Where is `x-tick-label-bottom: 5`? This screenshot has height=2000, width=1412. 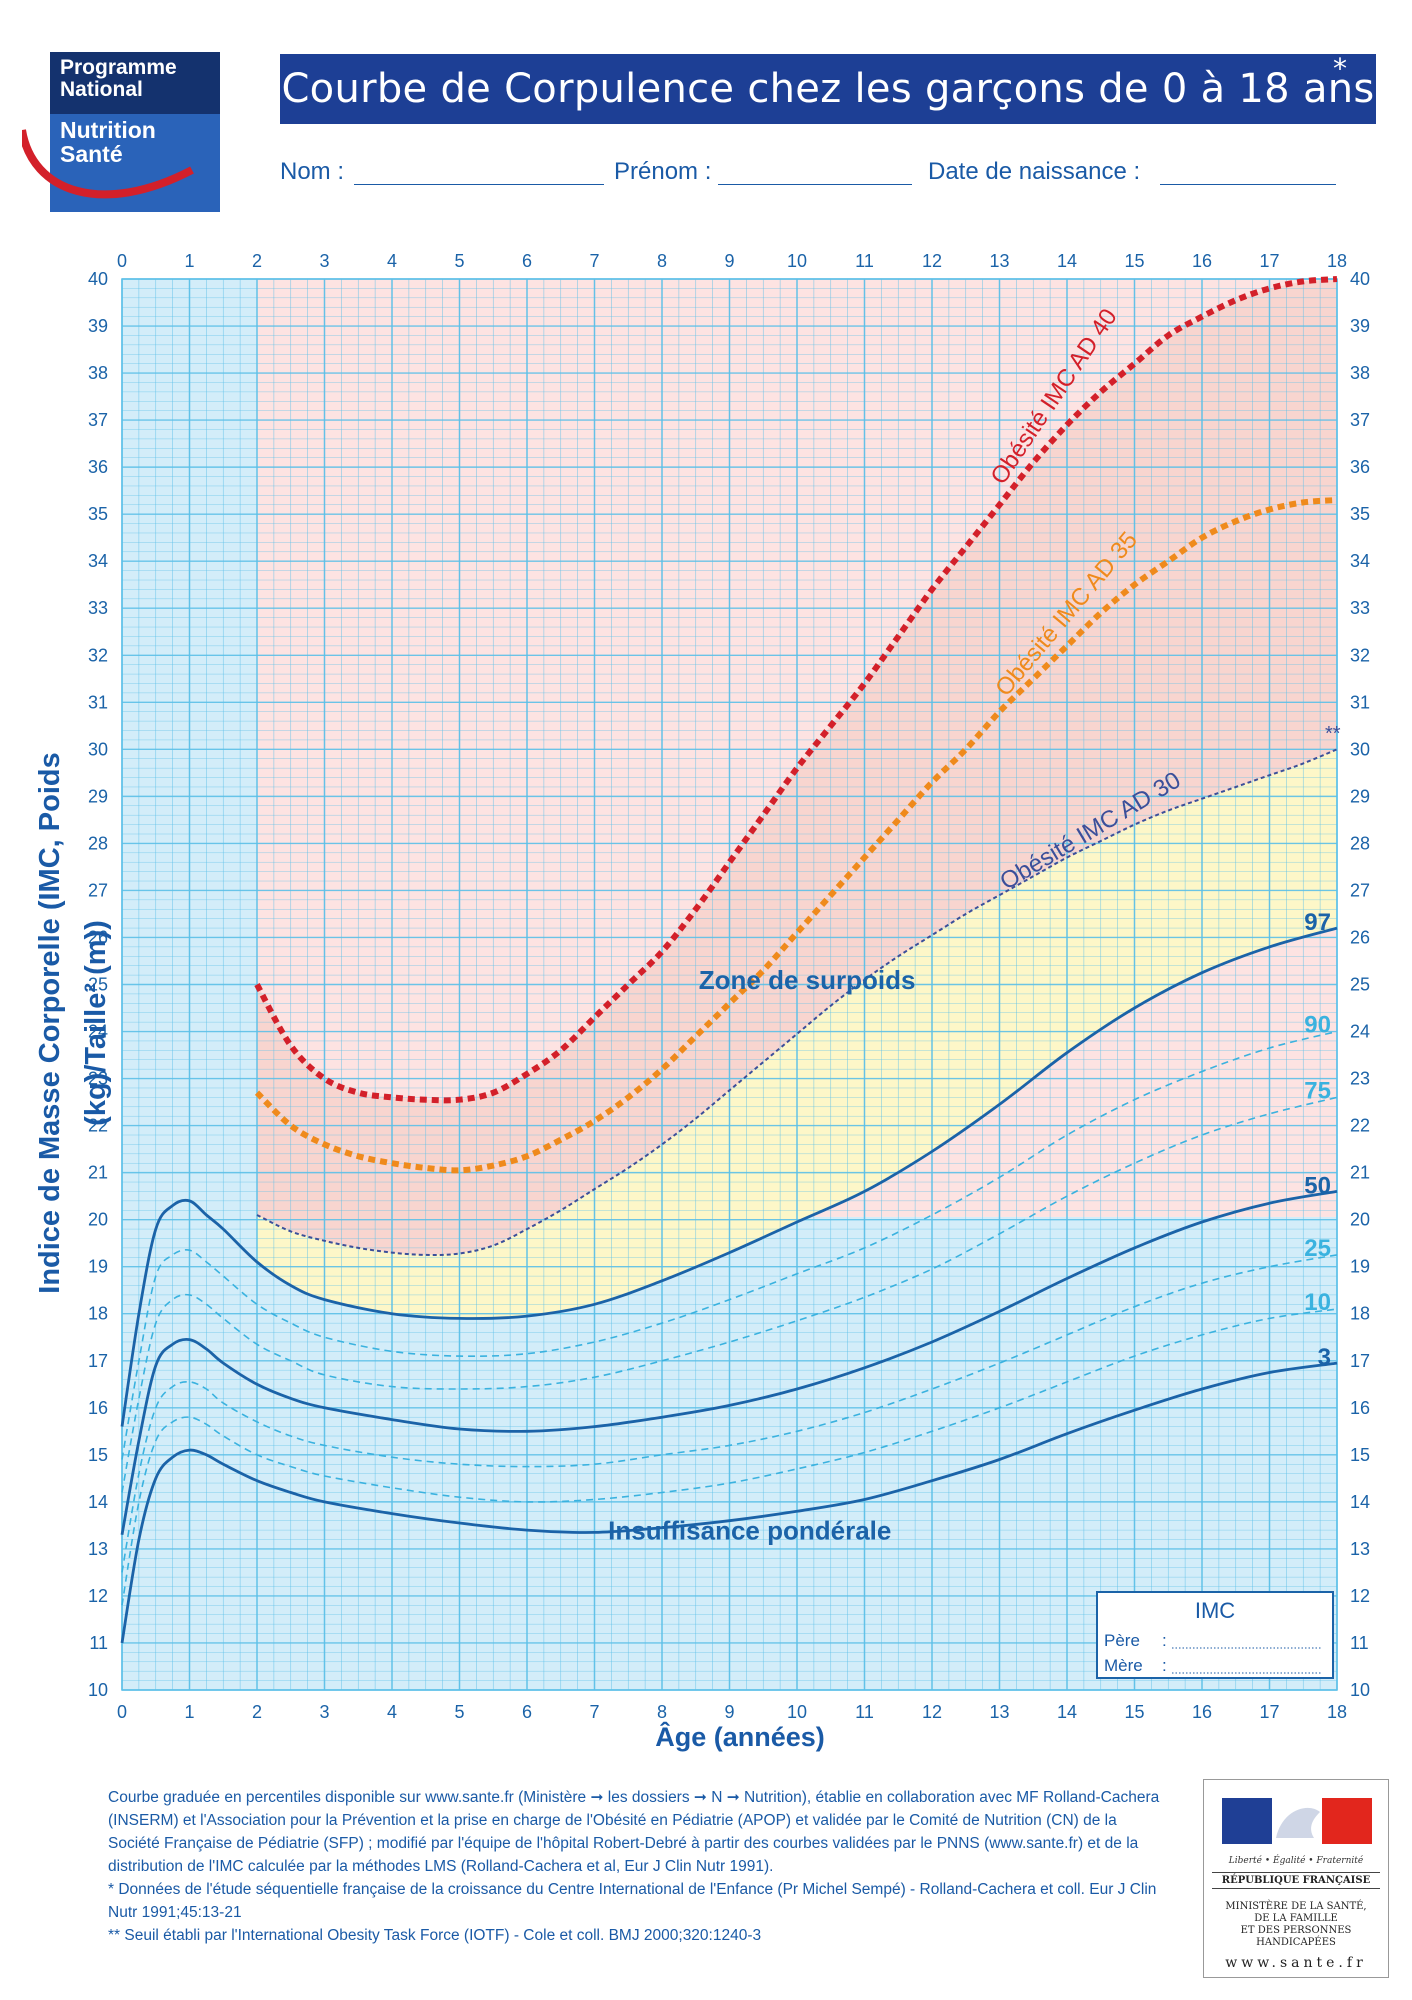 x-tick-label-bottom: 5 is located at coordinates (459, 1712).